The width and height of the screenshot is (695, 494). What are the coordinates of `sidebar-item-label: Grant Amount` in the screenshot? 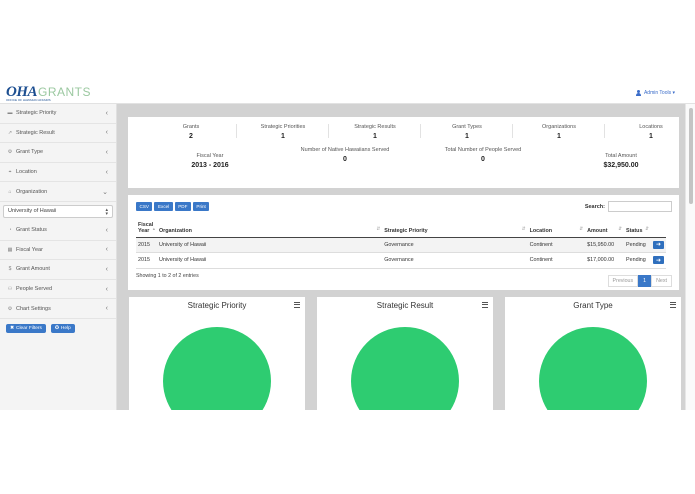 It's located at (33, 269).